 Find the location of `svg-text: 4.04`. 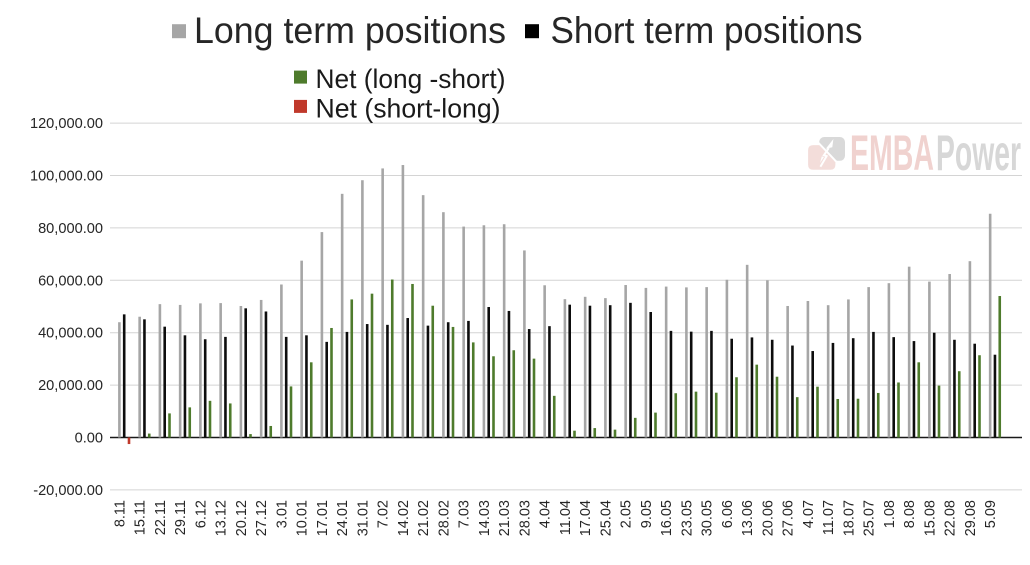

svg-text: 4.04 is located at coordinates (546, 514).